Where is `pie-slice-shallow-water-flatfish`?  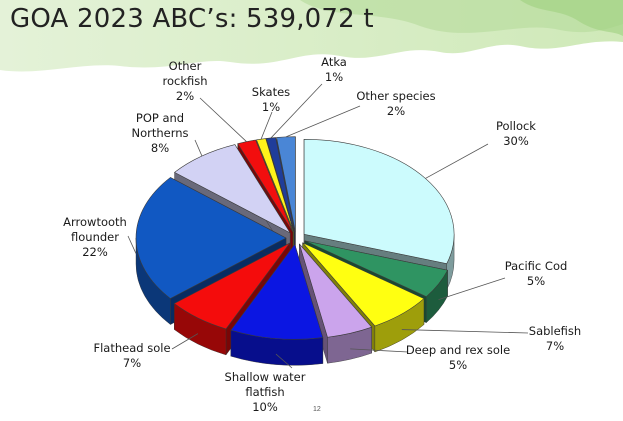 pie-slice-shallow-water-flatfish is located at coordinates (277, 291).